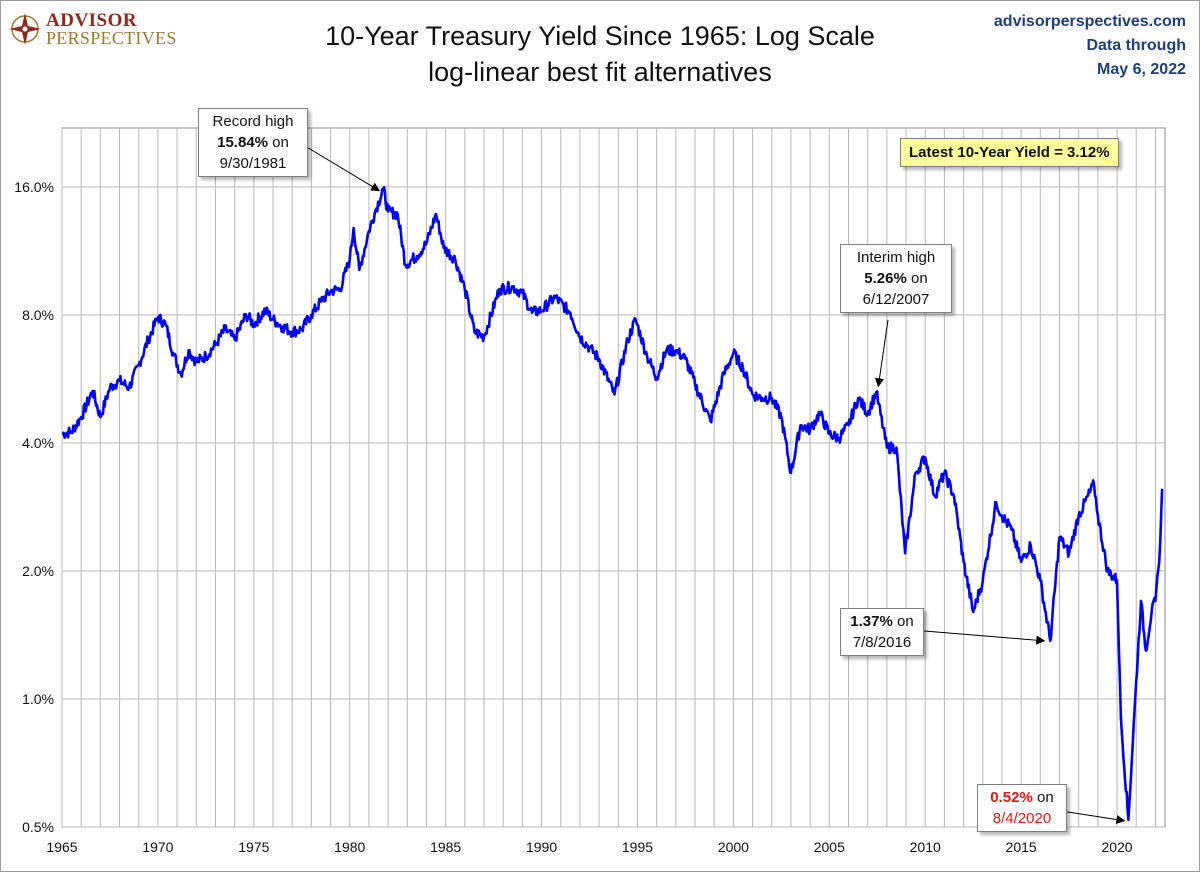 The image size is (1200, 872). Describe the element at coordinates (978, 637) in the screenshot. I see `low-2016-arrow` at that location.